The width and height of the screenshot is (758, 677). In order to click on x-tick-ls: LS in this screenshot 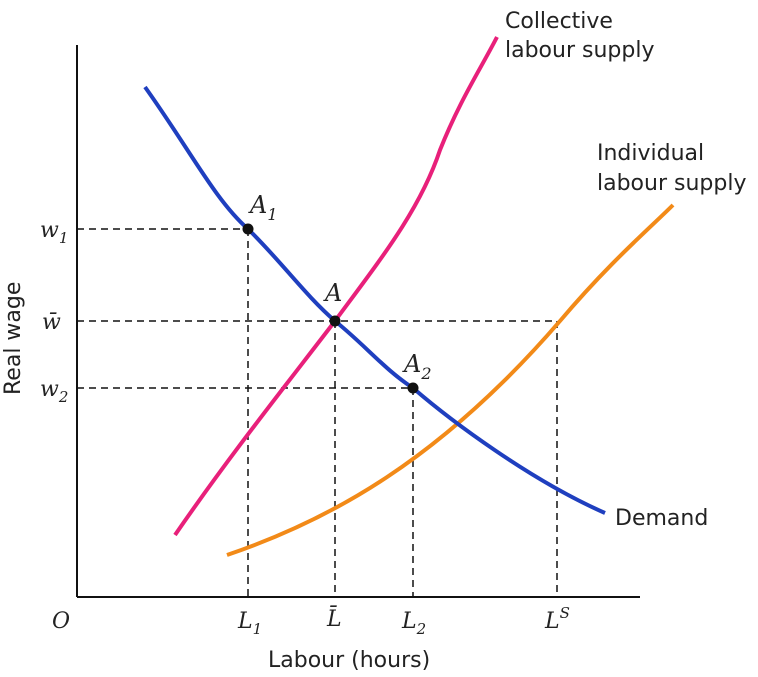, I will do `click(557, 619)`.